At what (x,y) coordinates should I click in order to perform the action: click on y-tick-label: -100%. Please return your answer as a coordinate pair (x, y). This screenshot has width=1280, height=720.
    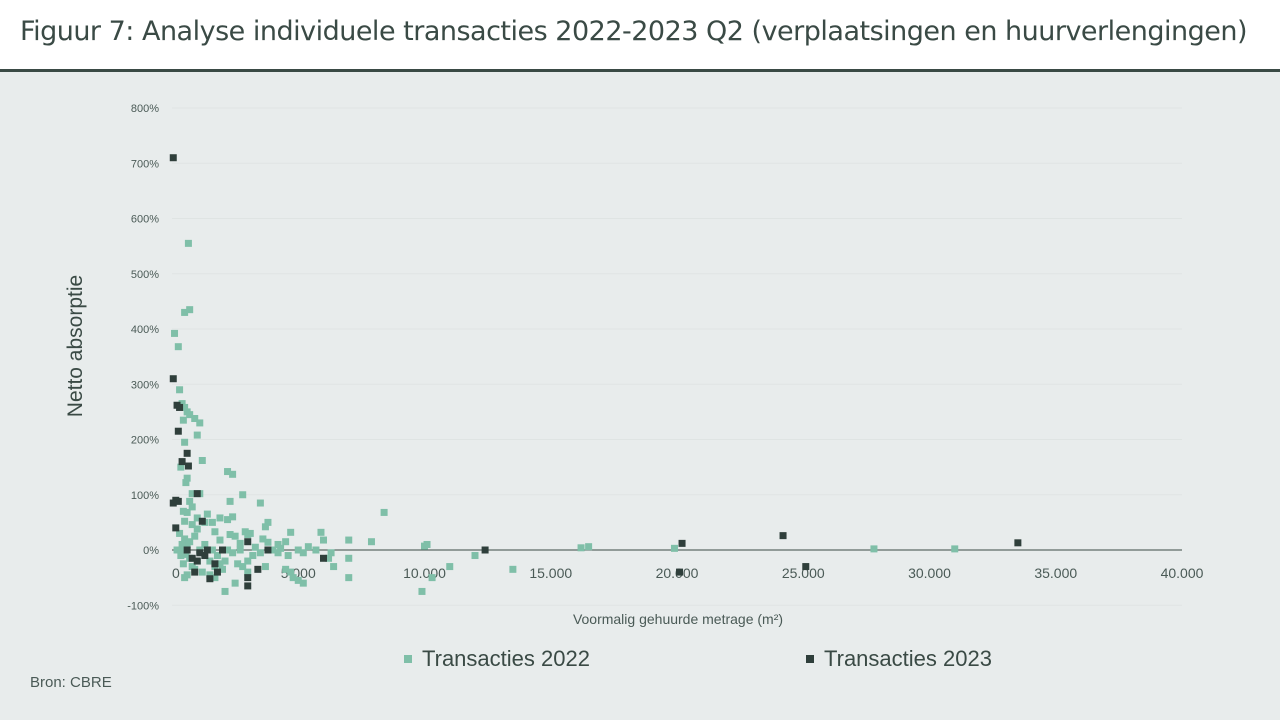
    Looking at the image, I should click on (143, 606).